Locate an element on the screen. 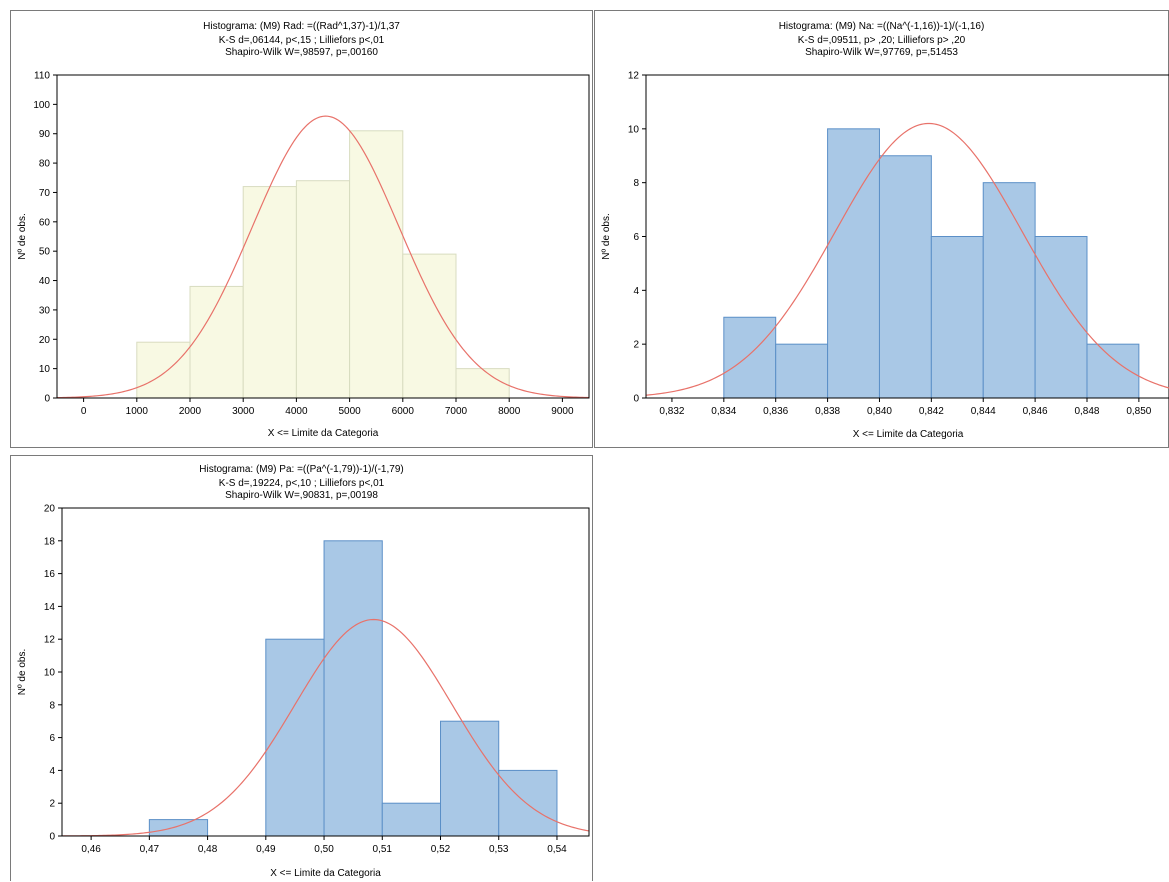 This screenshot has height=882, width=1169. y-tick-label: 30 is located at coordinates (45, 310).